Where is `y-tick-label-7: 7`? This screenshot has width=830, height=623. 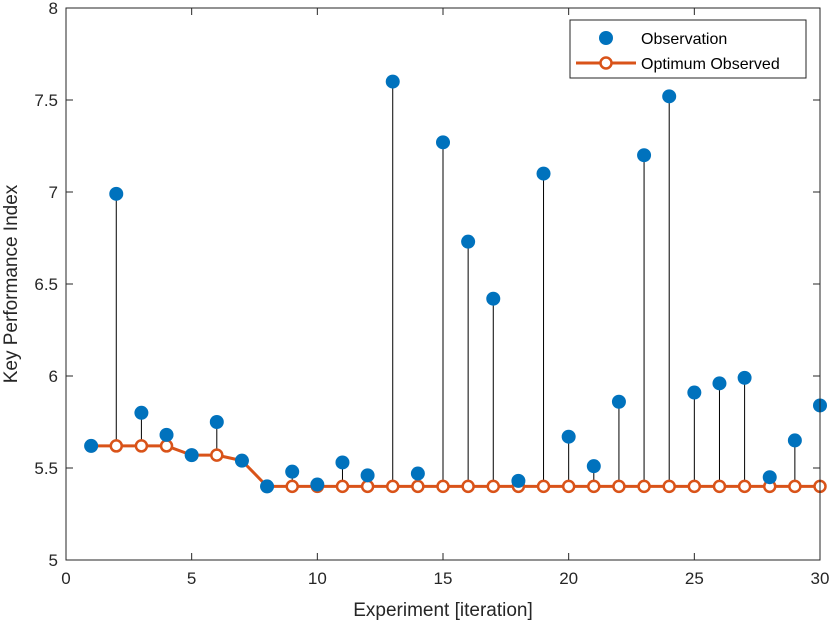 y-tick-label-7: 7 is located at coordinates (53, 192).